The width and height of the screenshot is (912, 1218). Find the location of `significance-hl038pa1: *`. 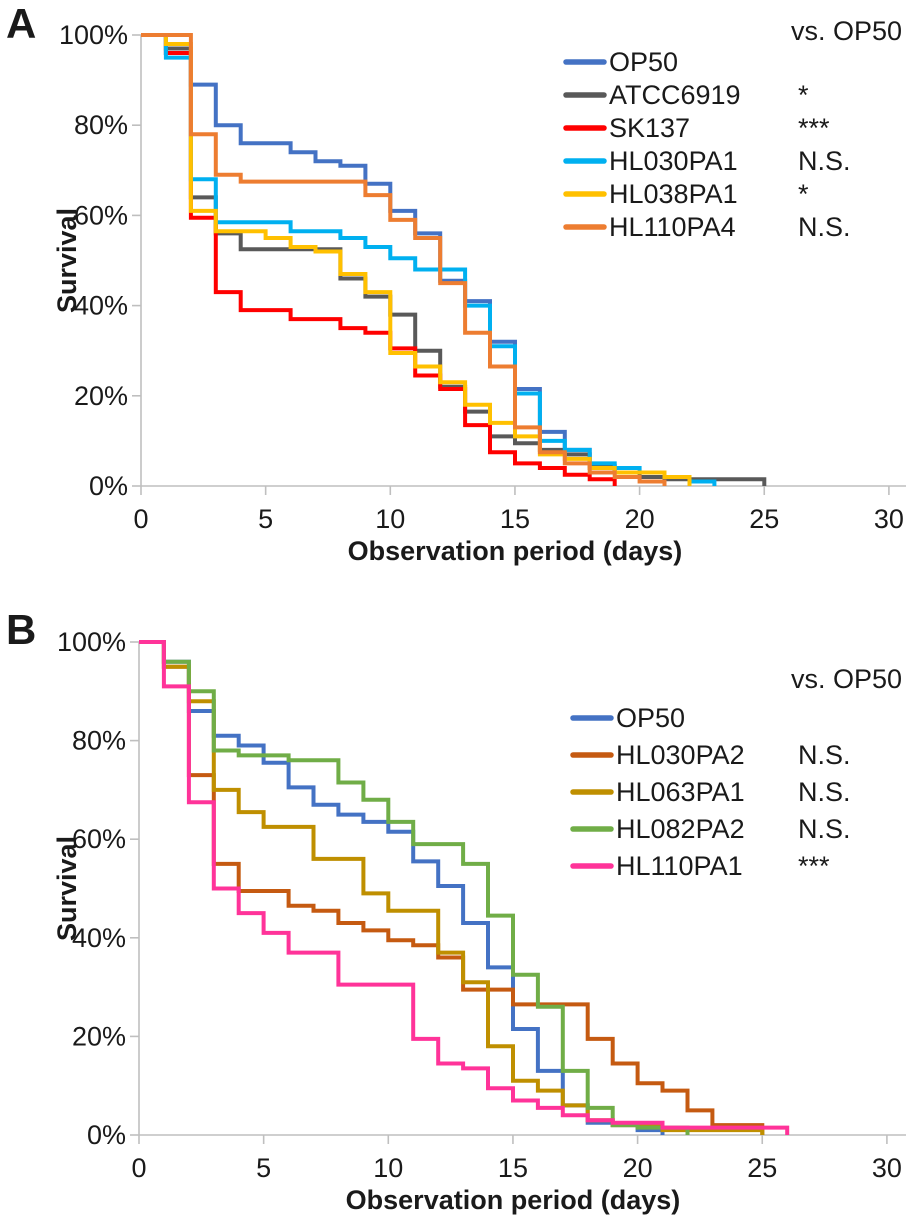

significance-hl038pa1: * is located at coordinates (803, 194).